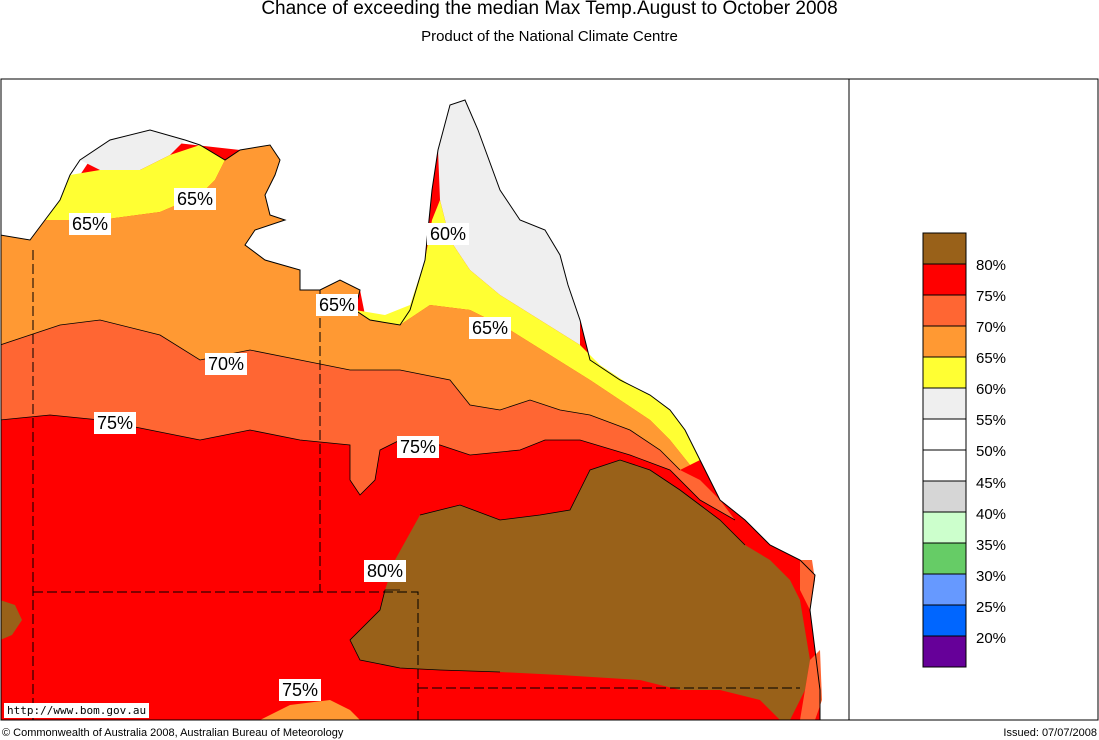  I want to click on legend-label-70: 70%, so click(991, 327).